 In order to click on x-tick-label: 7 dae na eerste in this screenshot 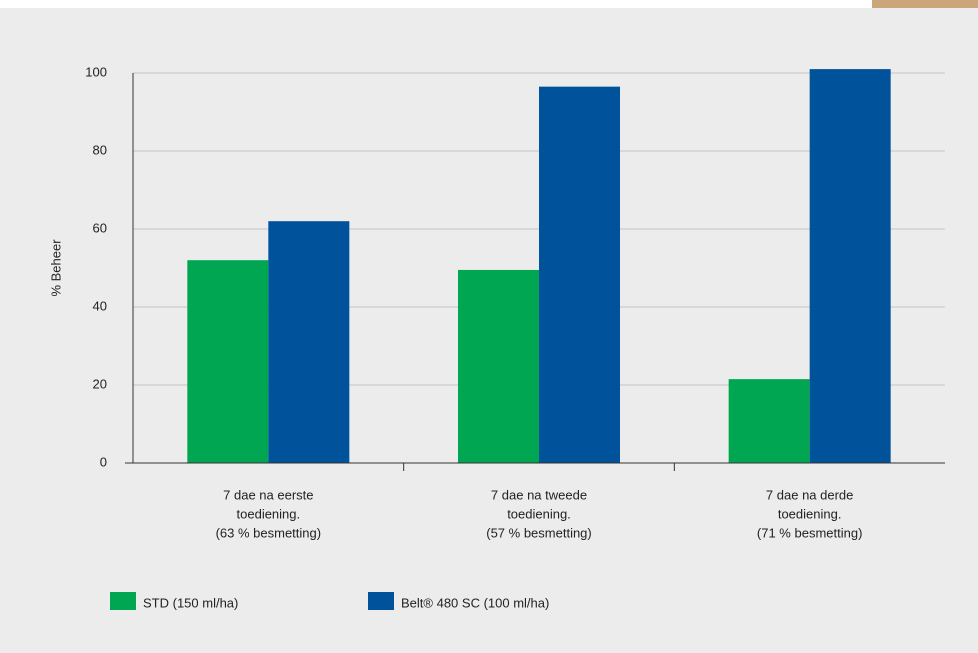, I will do `click(268, 494)`.